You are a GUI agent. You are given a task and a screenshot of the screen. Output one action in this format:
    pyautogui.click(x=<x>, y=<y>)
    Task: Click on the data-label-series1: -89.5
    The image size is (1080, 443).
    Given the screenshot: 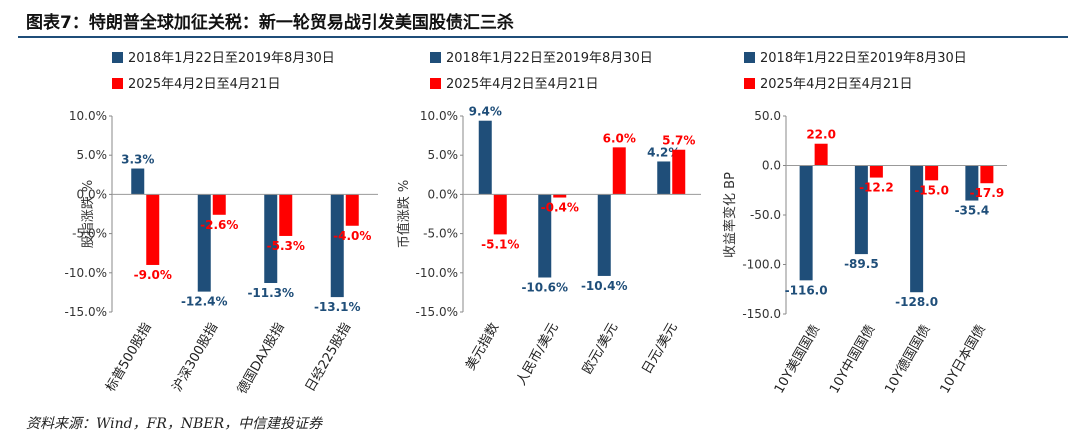 What is the action you would take?
    pyautogui.click(x=861, y=264)
    